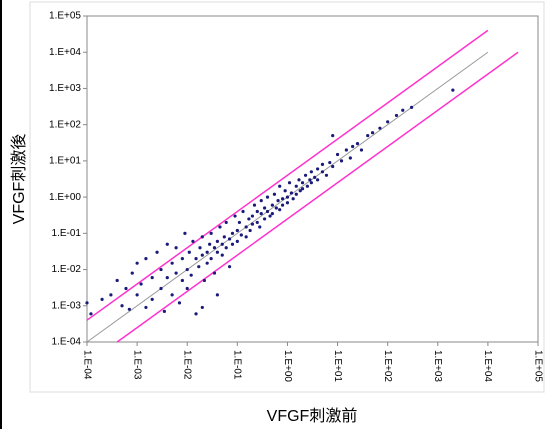 The height and width of the screenshot is (429, 547). What do you see at coordinates (65, 161) in the screenshot?
I see `y-tick-label: 1.E+01` at bounding box center [65, 161].